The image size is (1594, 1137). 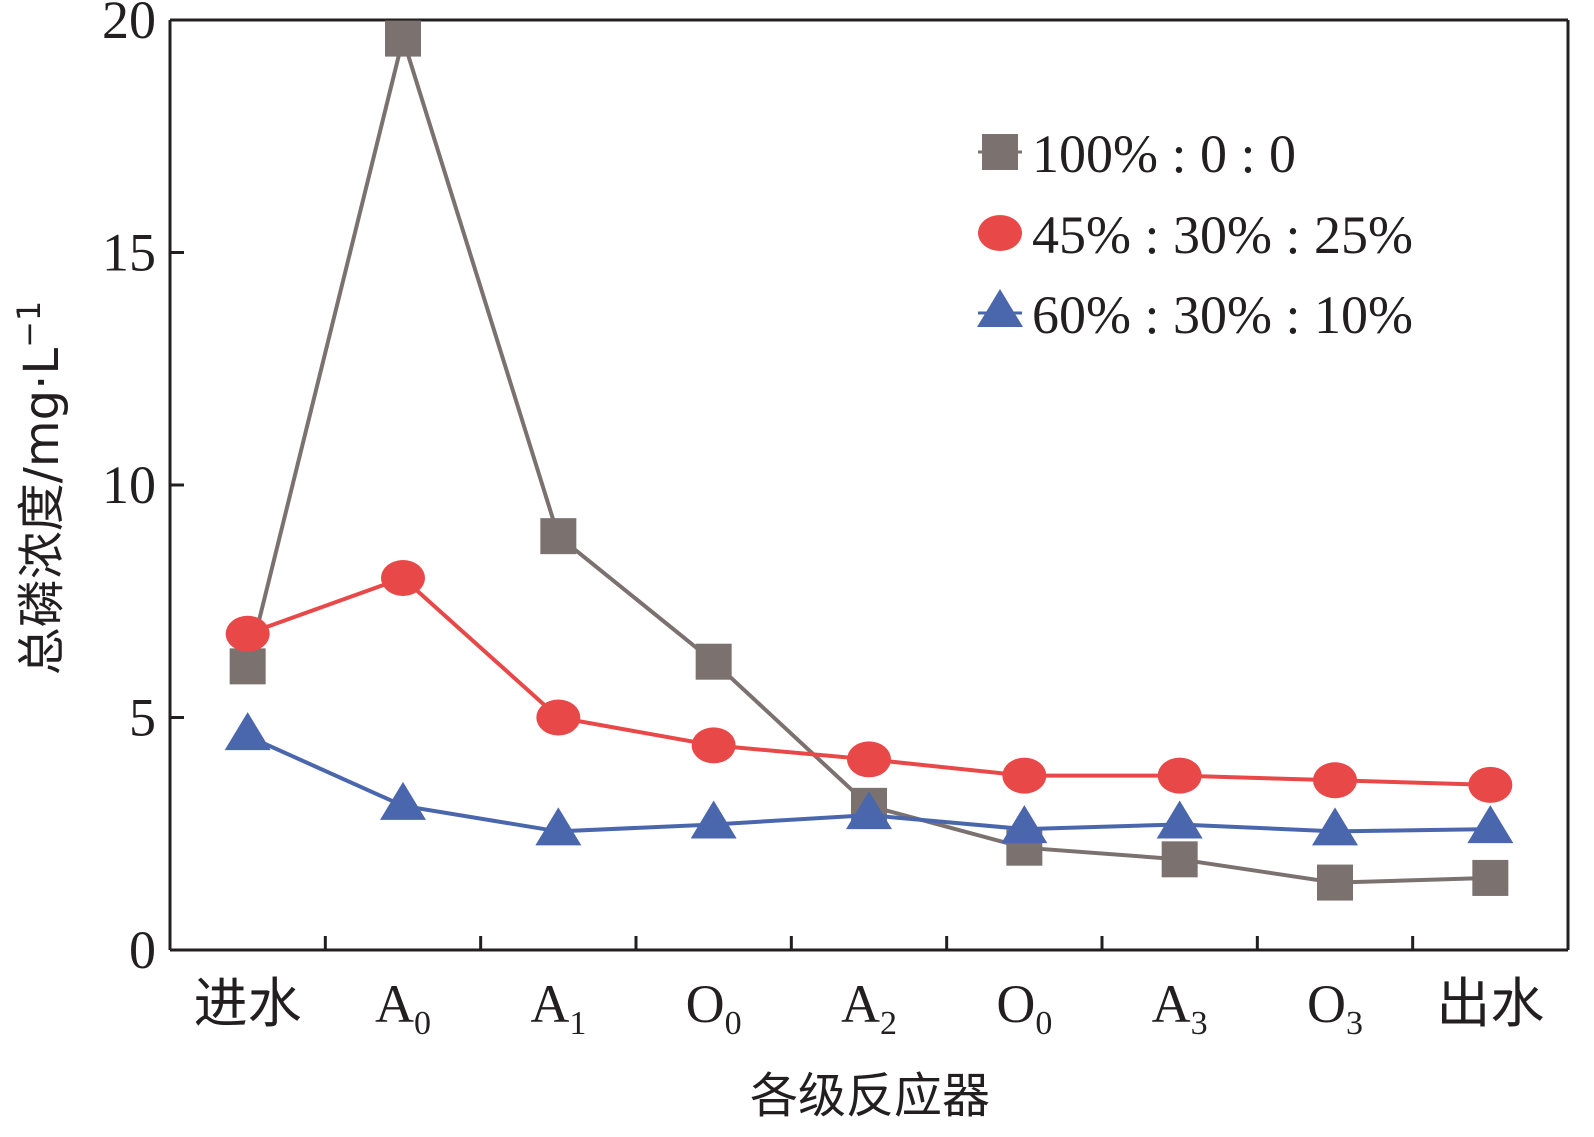 I want to click on x-tick-label: A3, so click(x=1180, y=1008).